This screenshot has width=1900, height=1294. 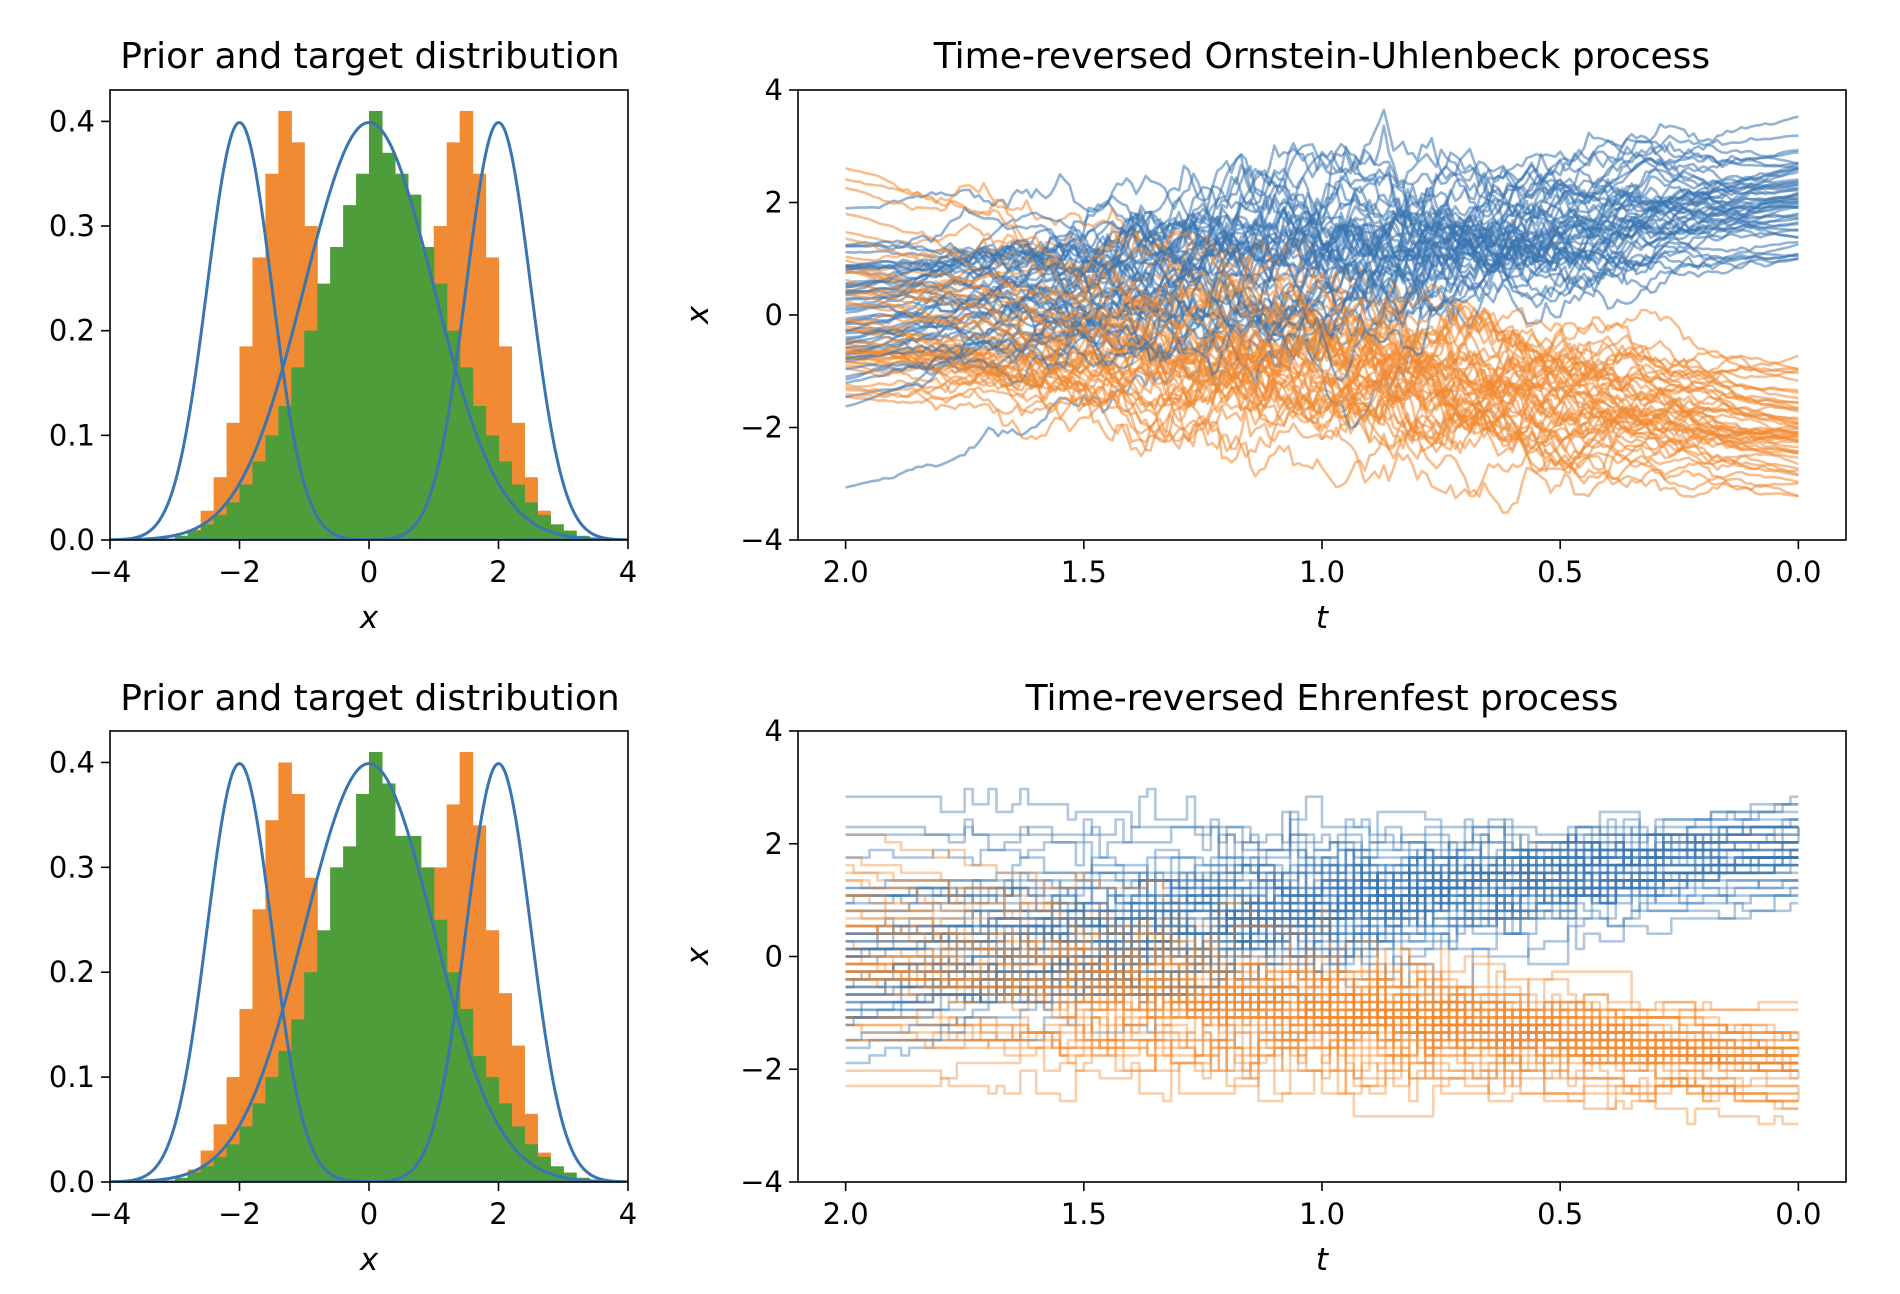 What do you see at coordinates (110, 1214) in the screenshot?
I see `x-tick-label: −4` at bounding box center [110, 1214].